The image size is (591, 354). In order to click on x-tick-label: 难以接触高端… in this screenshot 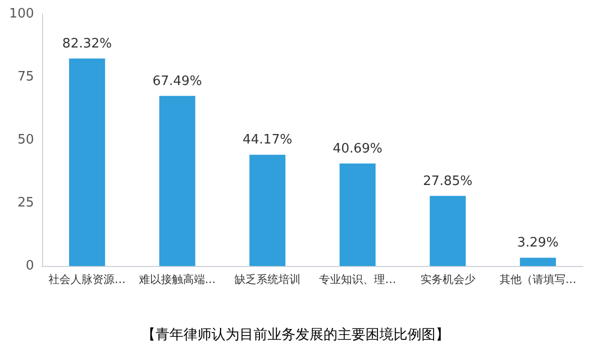, I will do `click(177, 279)`.